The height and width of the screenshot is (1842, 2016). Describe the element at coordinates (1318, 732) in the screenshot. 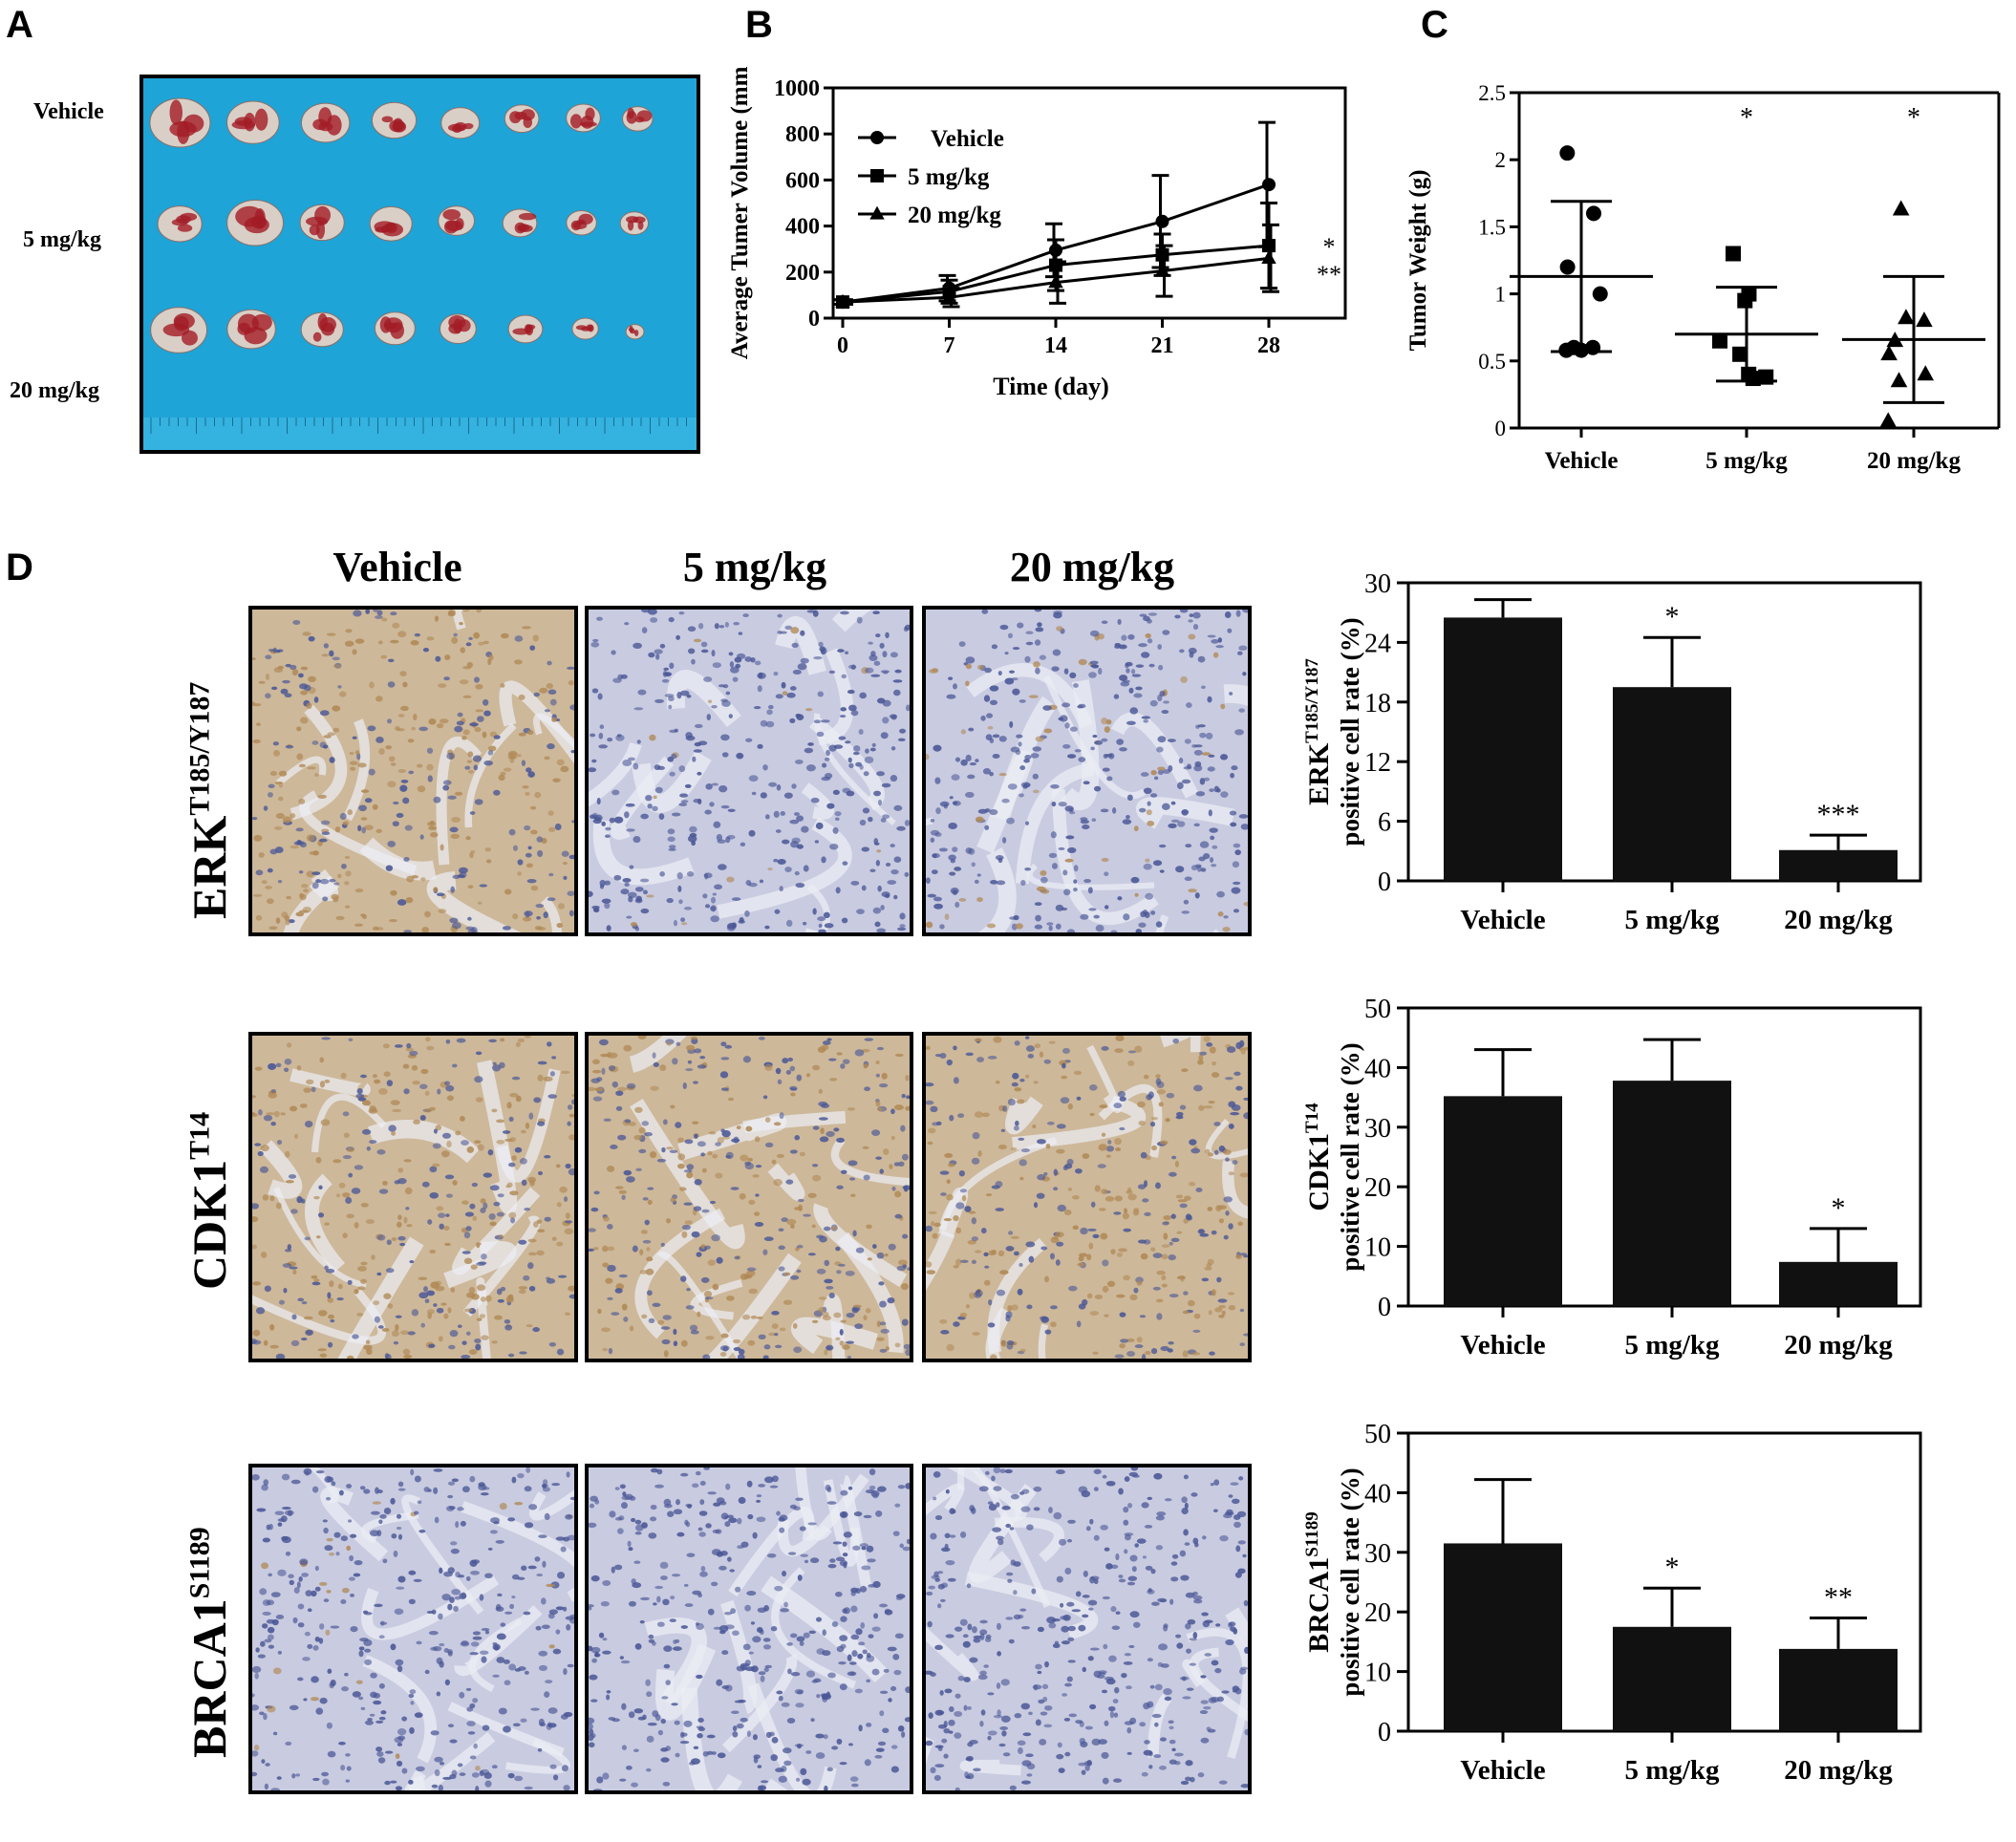

I see `y-axis-marker-label: ERKT185/Y187` at that location.